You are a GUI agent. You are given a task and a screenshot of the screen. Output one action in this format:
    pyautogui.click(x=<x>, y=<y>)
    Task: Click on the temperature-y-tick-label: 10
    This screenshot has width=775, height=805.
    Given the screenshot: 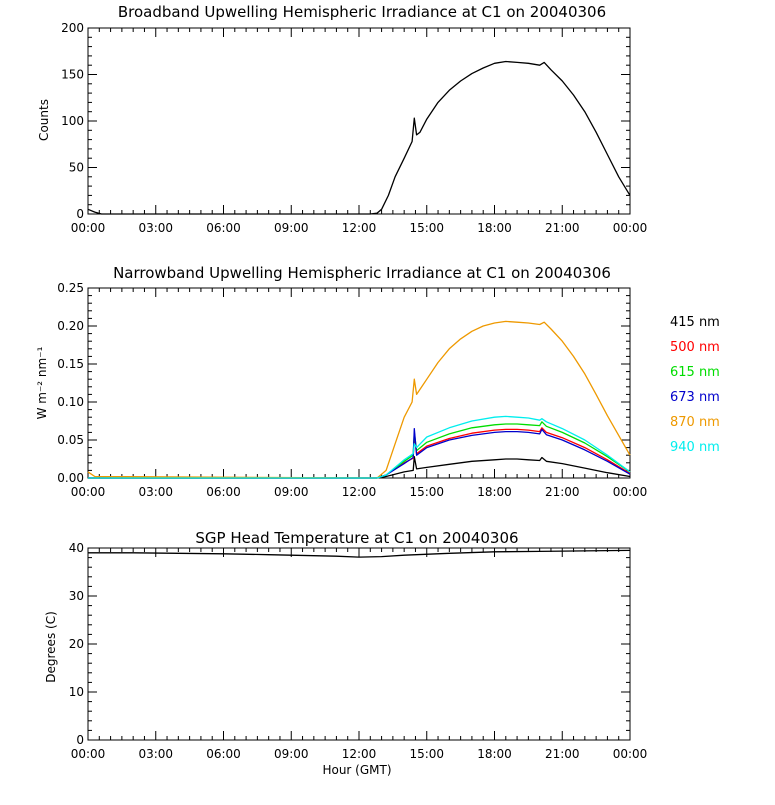 What is the action you would take?
    pyautogui.click(x=76, y=692)
    